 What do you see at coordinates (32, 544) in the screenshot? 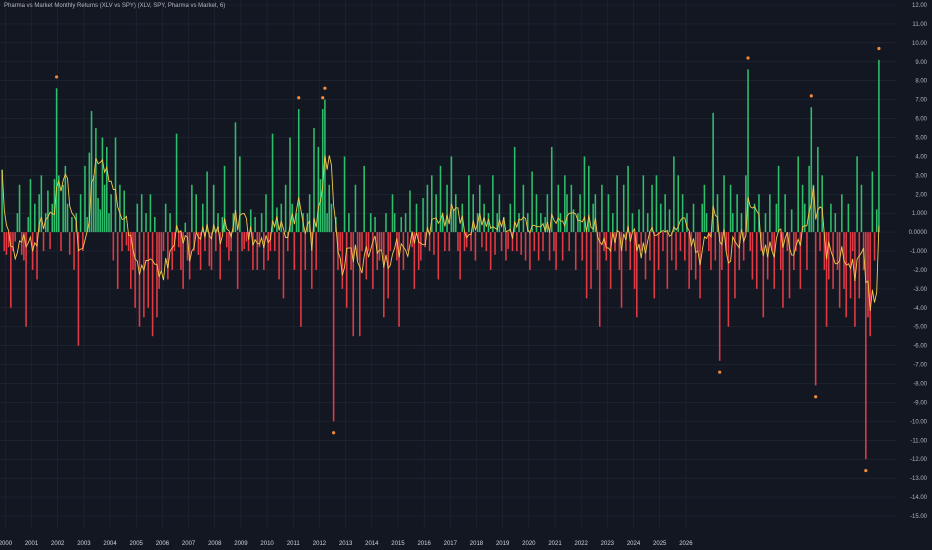
I see `x-tick-label: 2001` at bounding box center [32, 544].